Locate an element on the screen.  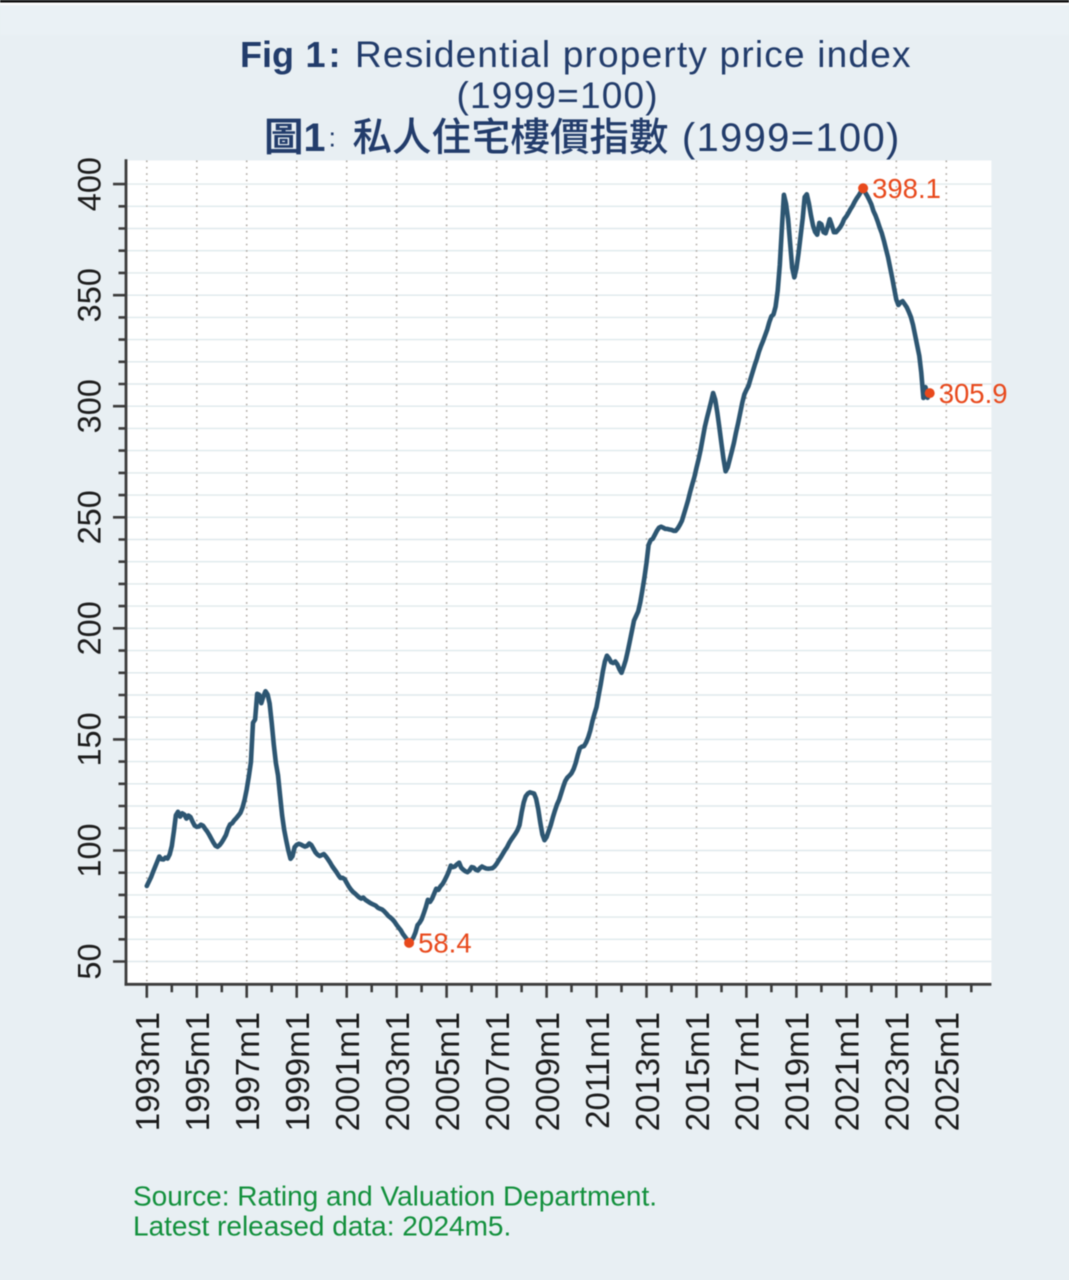
svg-text: 350 is located at coordinates (90, 295).